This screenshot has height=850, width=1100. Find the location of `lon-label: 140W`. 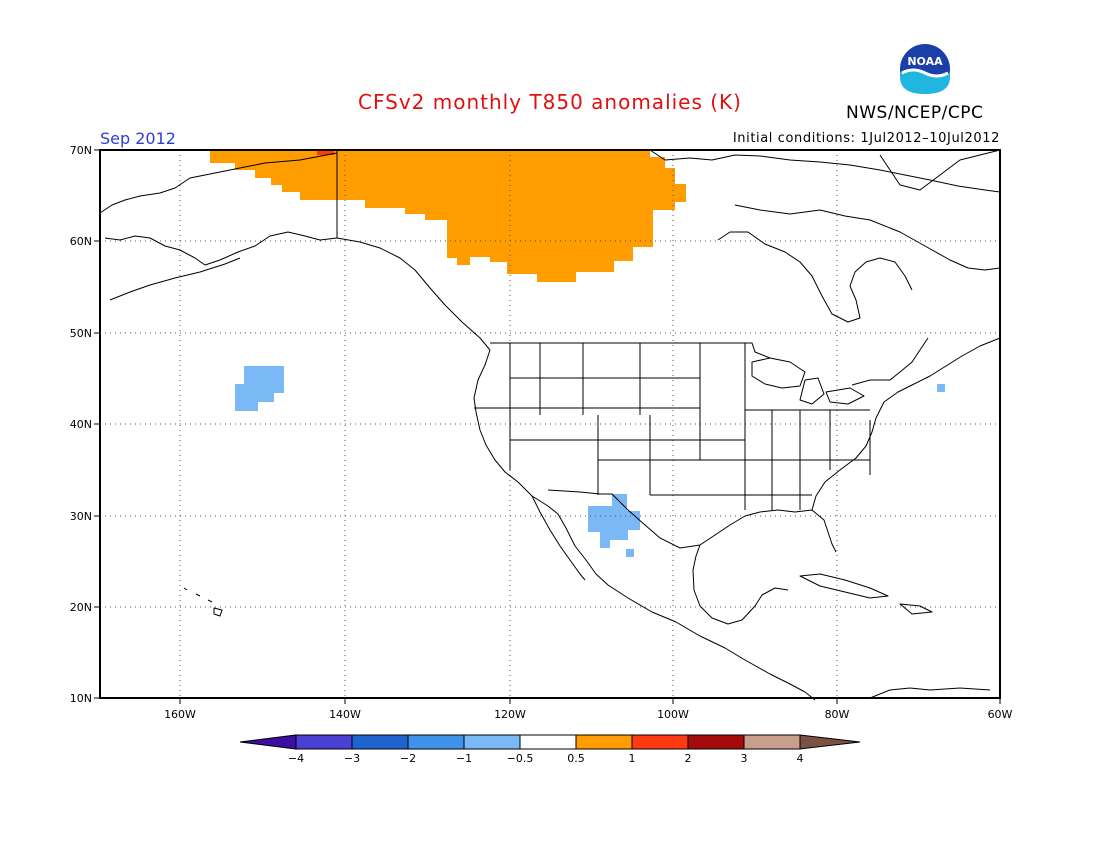

lon-label: 140W is located at coordinates (345, 714).